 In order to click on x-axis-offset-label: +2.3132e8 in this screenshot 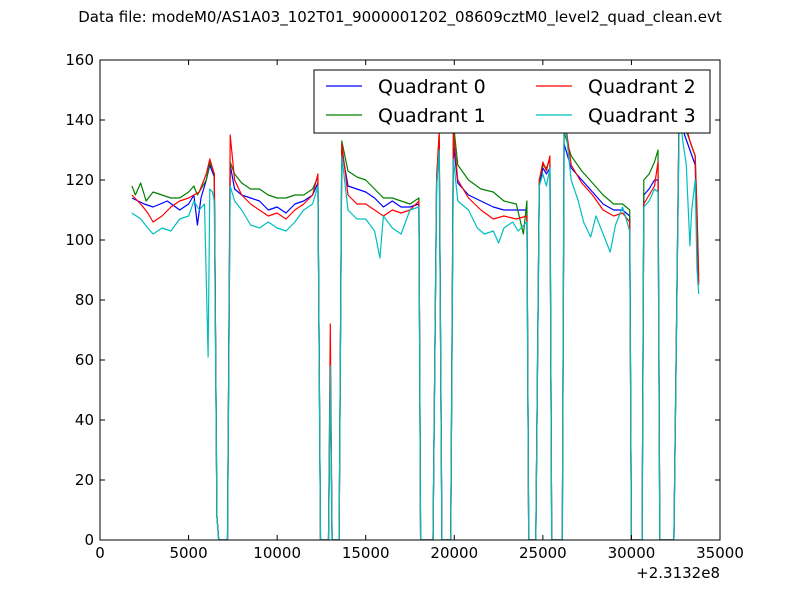, I will do `click(678, 573)`.